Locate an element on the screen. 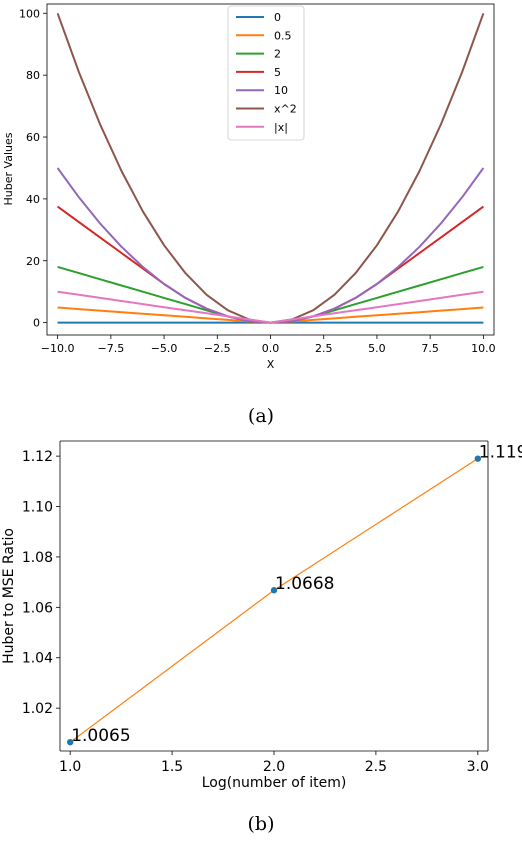 This screenshot has width=522, height=842. x-tick-label: 2.0 is located at coordinates (274, 767).